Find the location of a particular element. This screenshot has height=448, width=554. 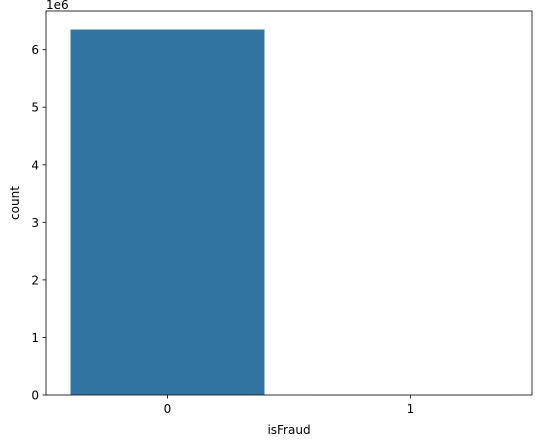

x-tick-label: 1 is located at coordinates (411, 409).